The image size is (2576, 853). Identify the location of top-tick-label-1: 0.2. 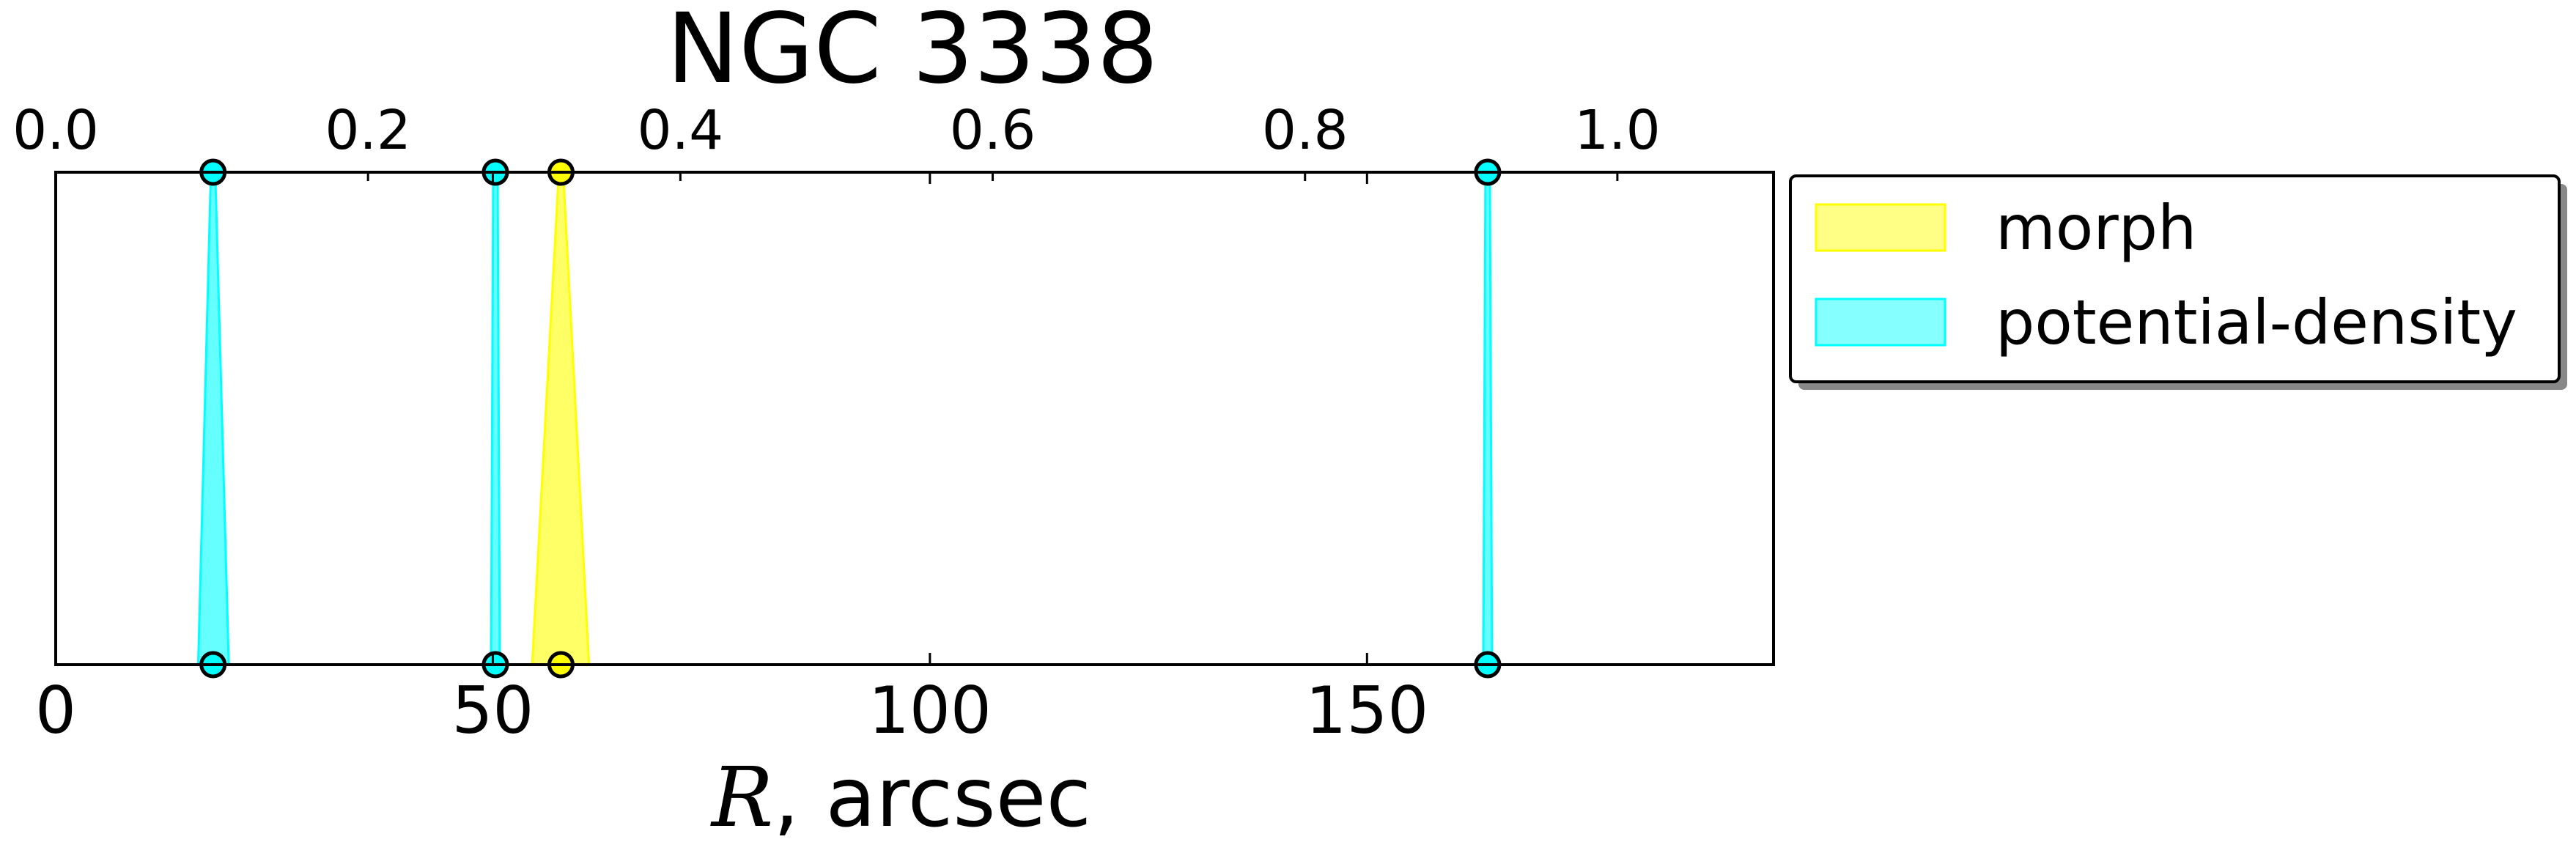
(368, 130).